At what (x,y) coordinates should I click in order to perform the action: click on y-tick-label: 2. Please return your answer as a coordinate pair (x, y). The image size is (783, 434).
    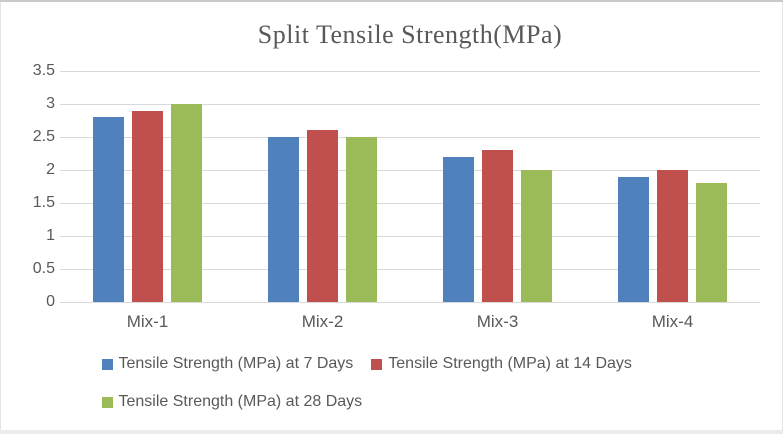
    Looking at the image, I should click on (50, 169).